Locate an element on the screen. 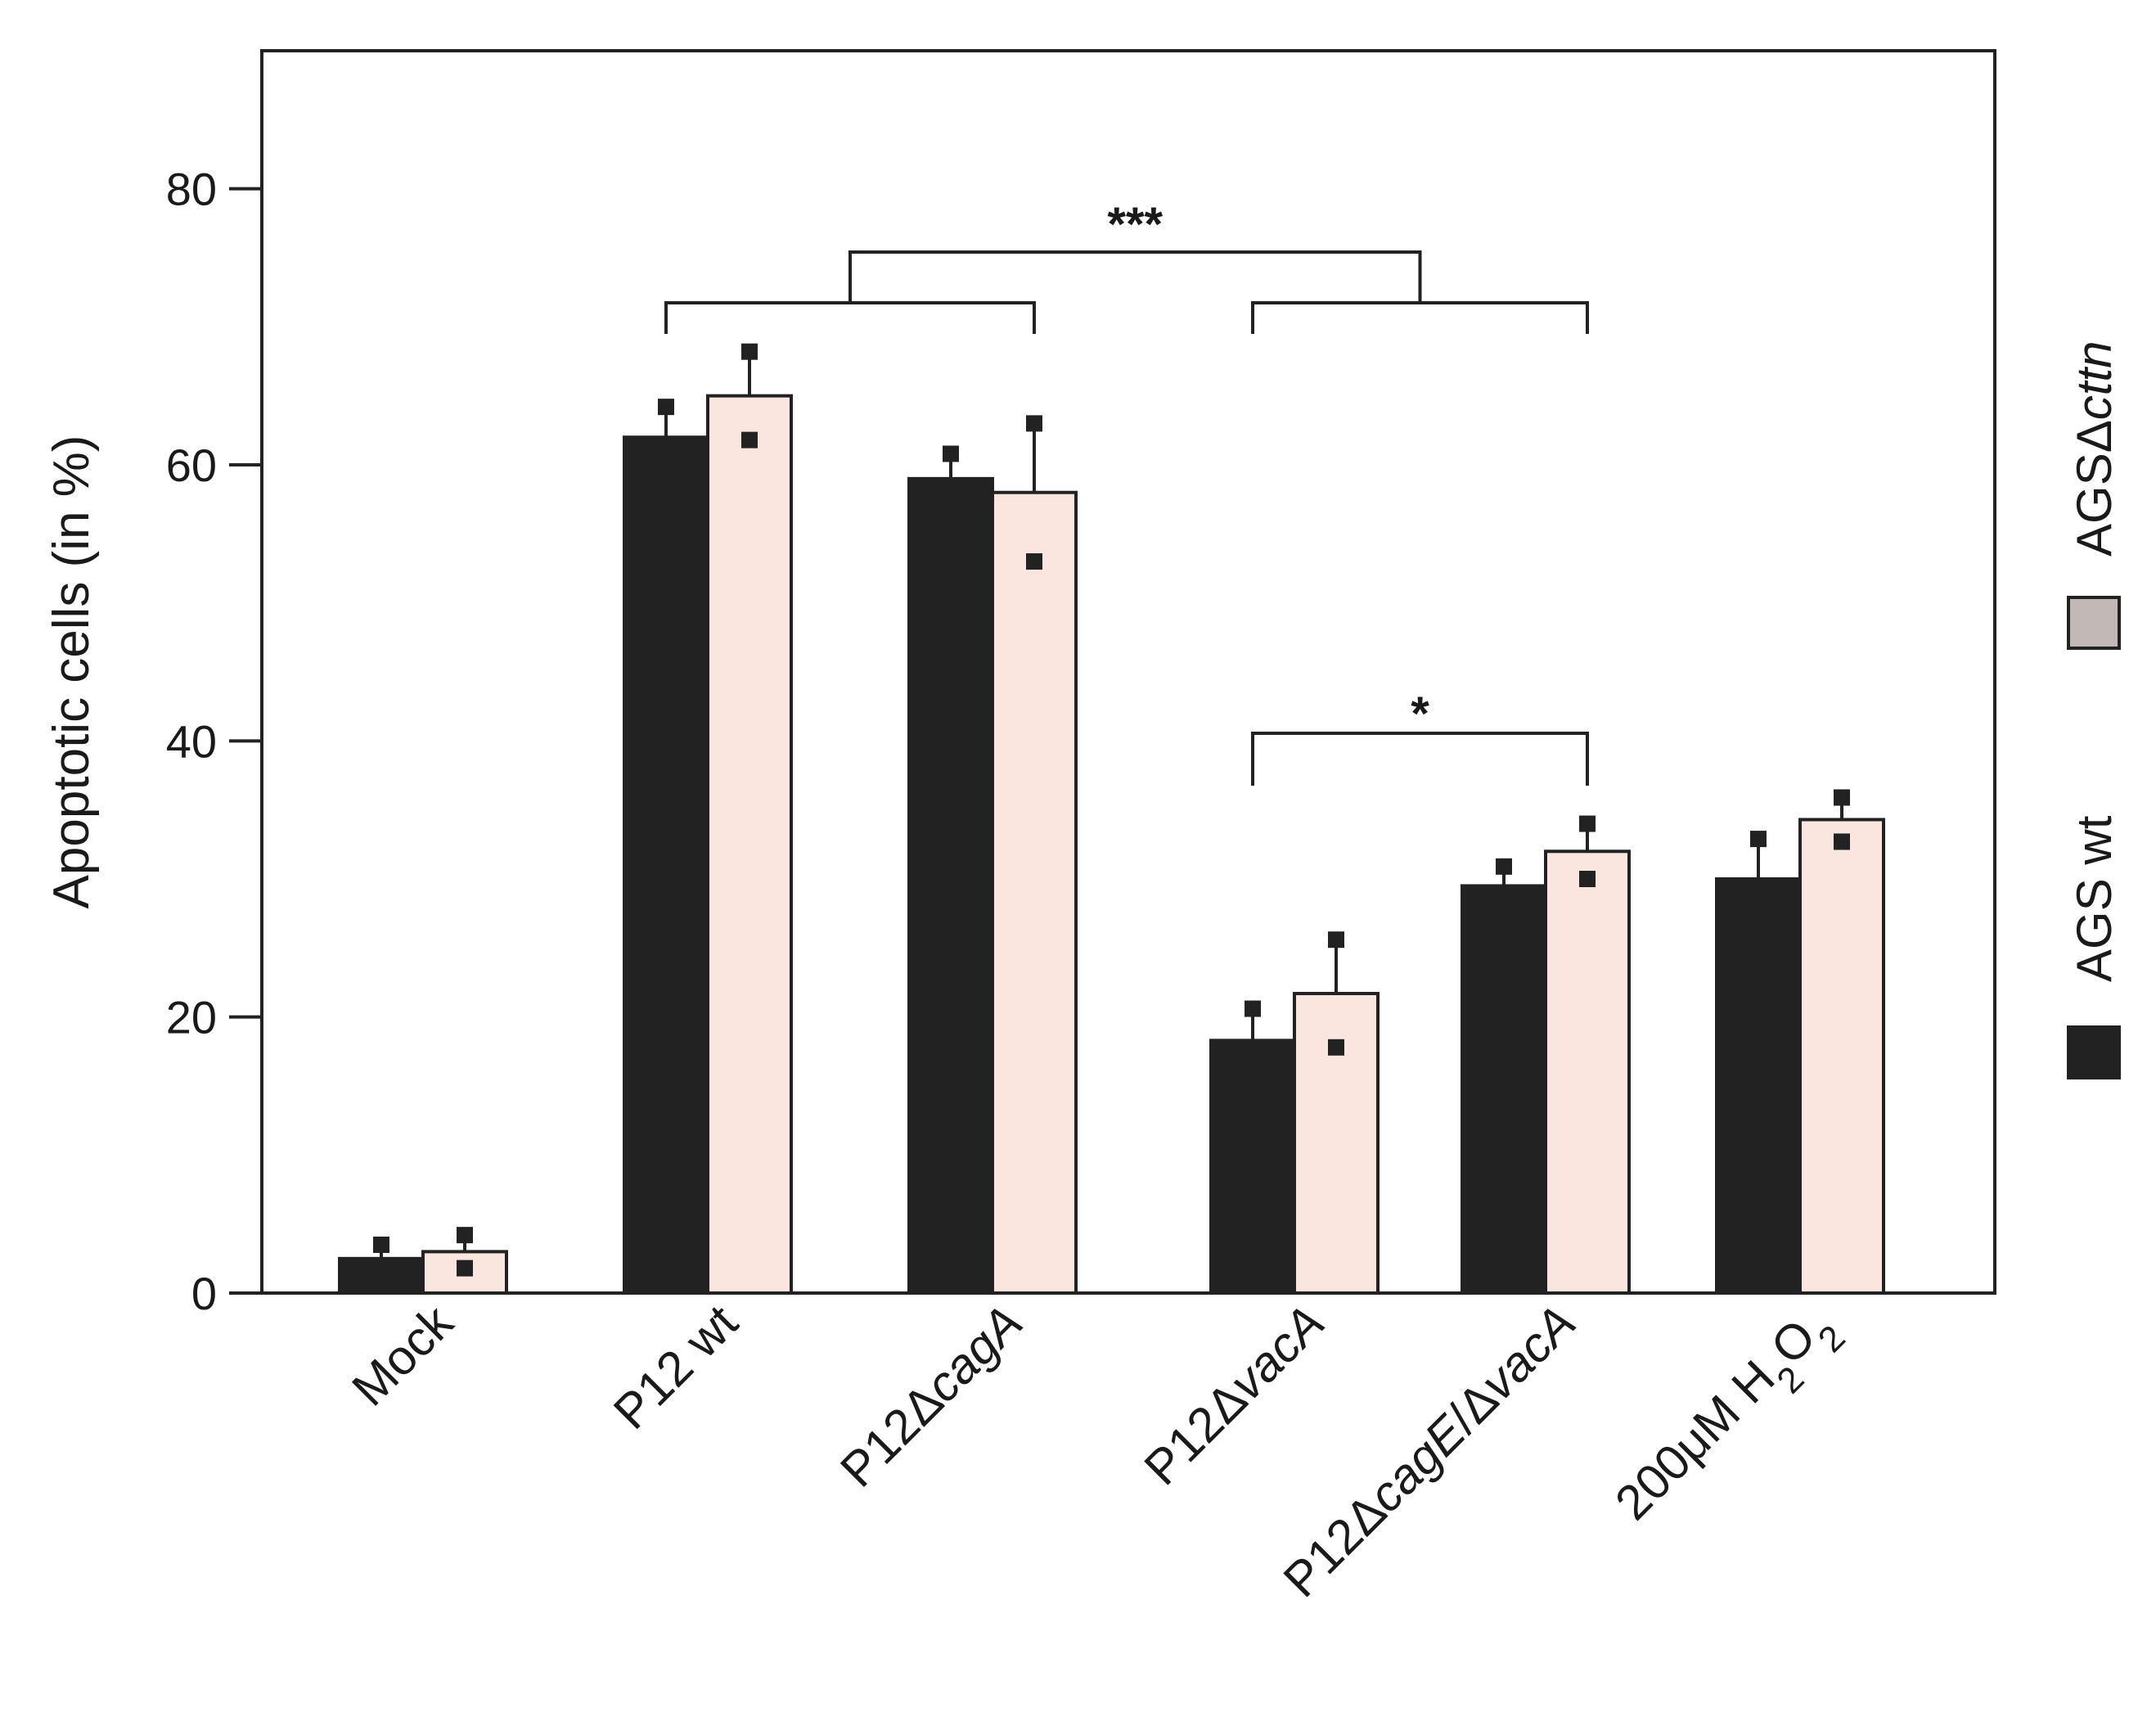  significance-label-single: * is located at coordinates (1420, 714).